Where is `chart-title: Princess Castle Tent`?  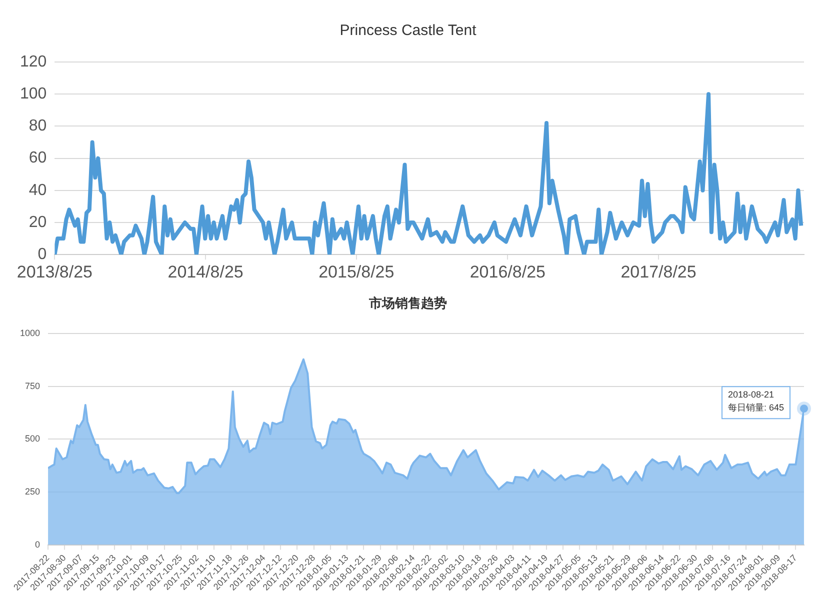
chart-title: Princess Castle Tent is located at coordinates (409, 31).